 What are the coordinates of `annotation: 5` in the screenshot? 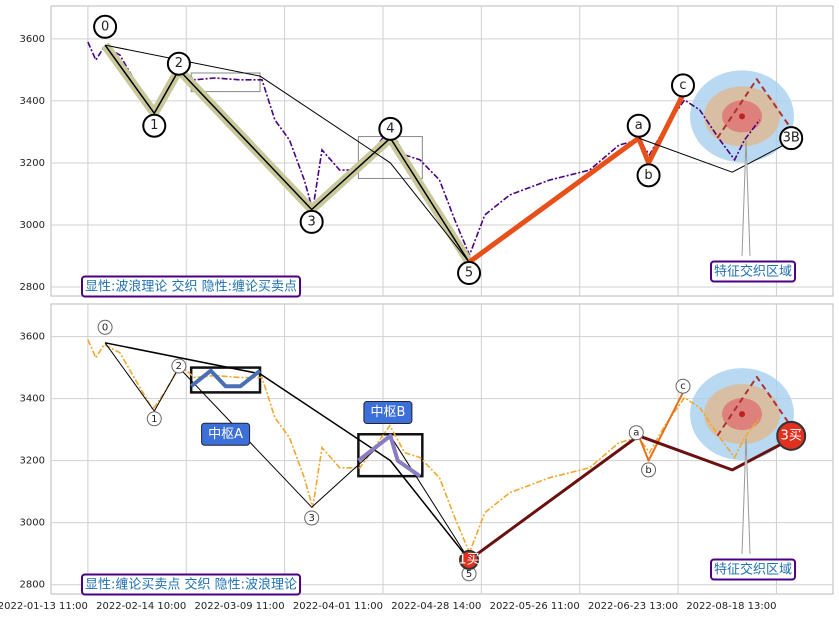 It's located at (469, 273).